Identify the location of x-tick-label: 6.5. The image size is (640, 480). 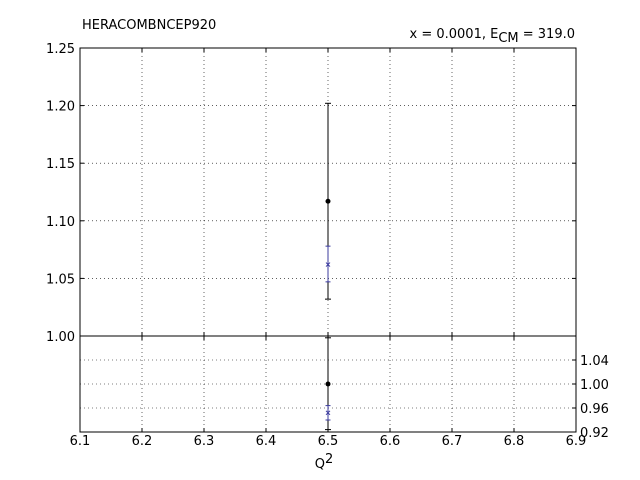
(328, 441).